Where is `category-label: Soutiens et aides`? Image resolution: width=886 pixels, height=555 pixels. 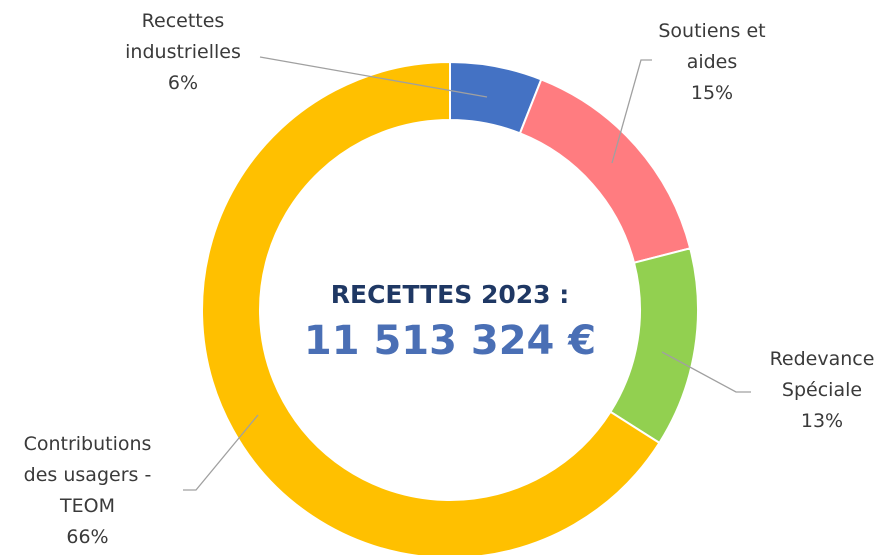
category-label: Soutiens et aides is located at coordinates (712, 46).